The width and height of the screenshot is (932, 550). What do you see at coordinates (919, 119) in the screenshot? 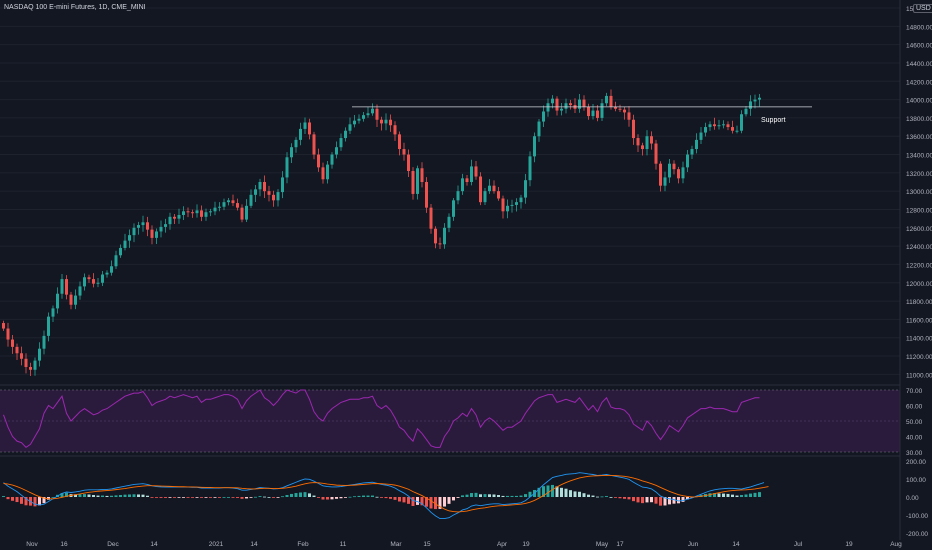
I see `price-tick-label: 13800.00` at bounding box center [919, 119].